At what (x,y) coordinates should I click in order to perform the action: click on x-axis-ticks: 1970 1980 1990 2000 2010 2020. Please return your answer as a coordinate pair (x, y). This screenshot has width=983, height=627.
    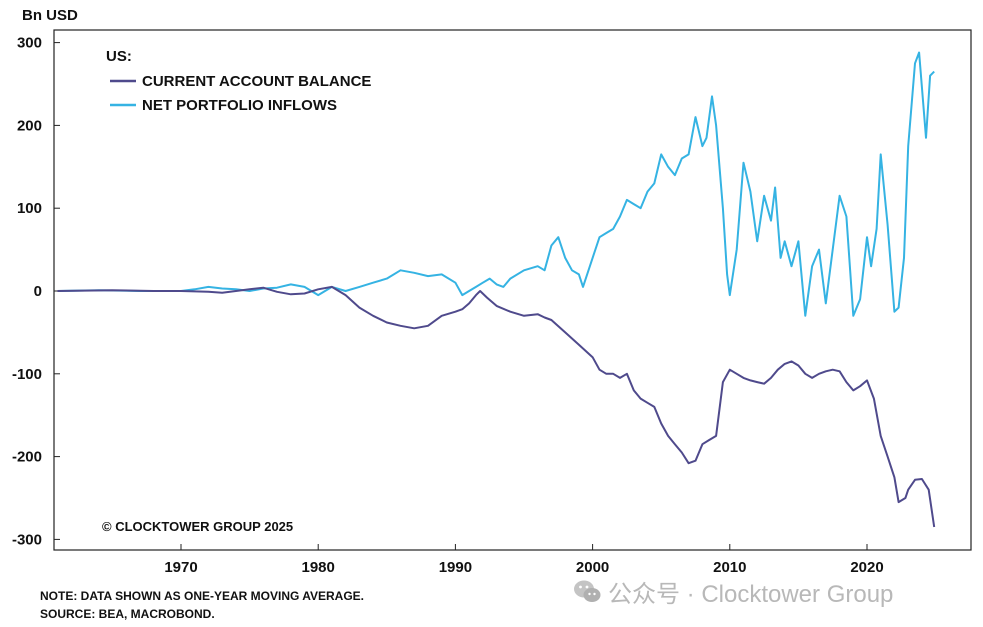
    Looking at the image, I should click on (524, 560).